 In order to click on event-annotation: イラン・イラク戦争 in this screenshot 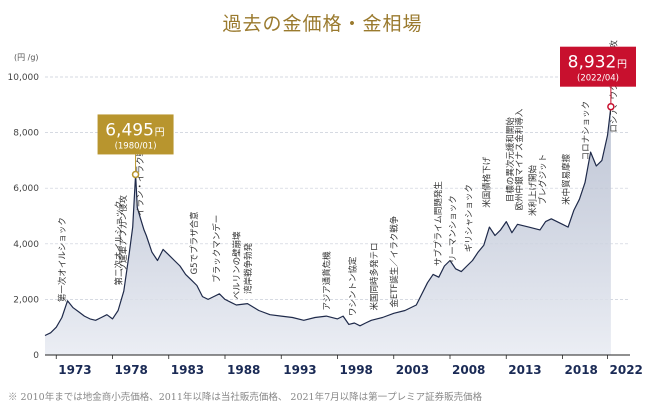, I will do `click(140, 177)`.